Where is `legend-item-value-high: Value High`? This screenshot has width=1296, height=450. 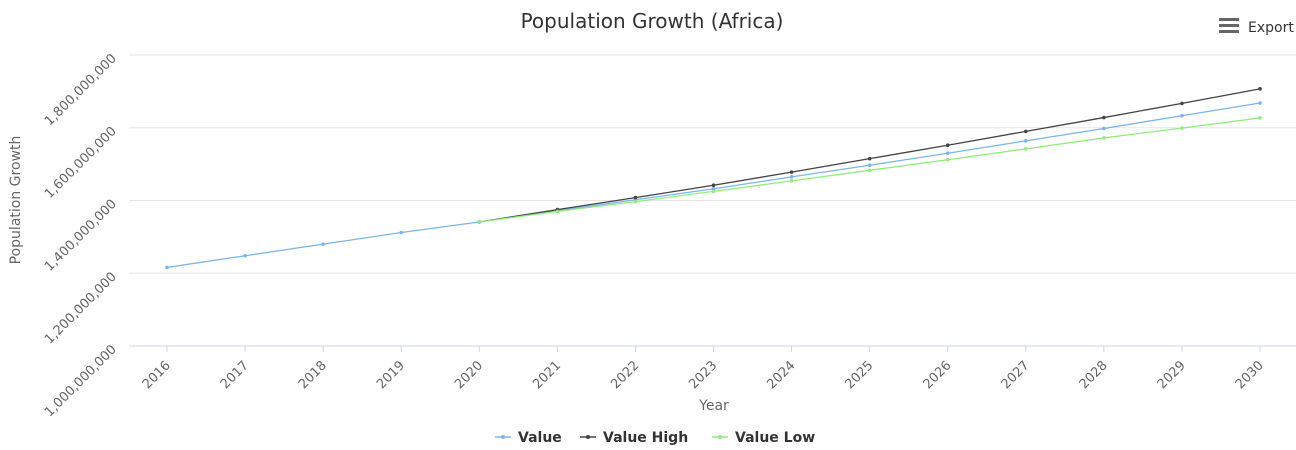
legend-item-value-high: Value High is located at coordinates (634, 438).